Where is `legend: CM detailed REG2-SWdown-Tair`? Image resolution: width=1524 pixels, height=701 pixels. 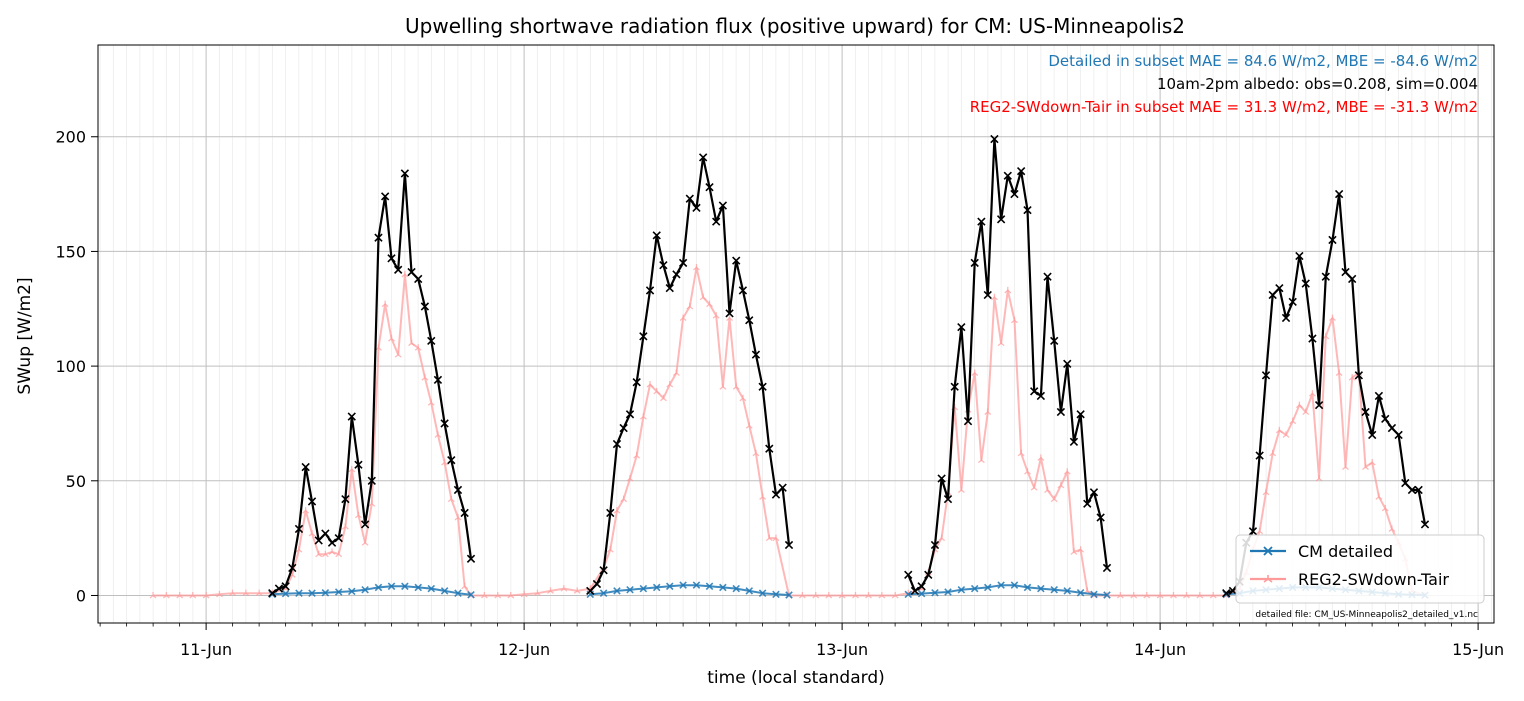 legend: CM detailed REG2-SWdown-Tair is located at coordinates (1360, 569).